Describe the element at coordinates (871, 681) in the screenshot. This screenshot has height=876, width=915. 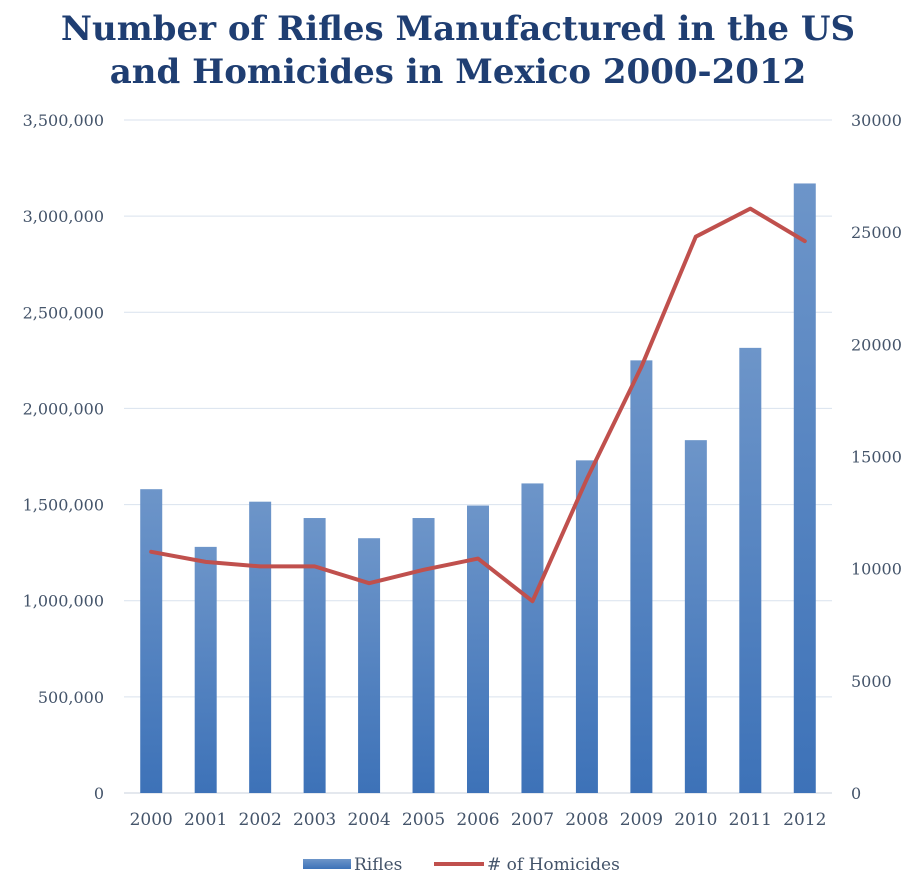
I see `right-tick-label-1: 5000` at that location.